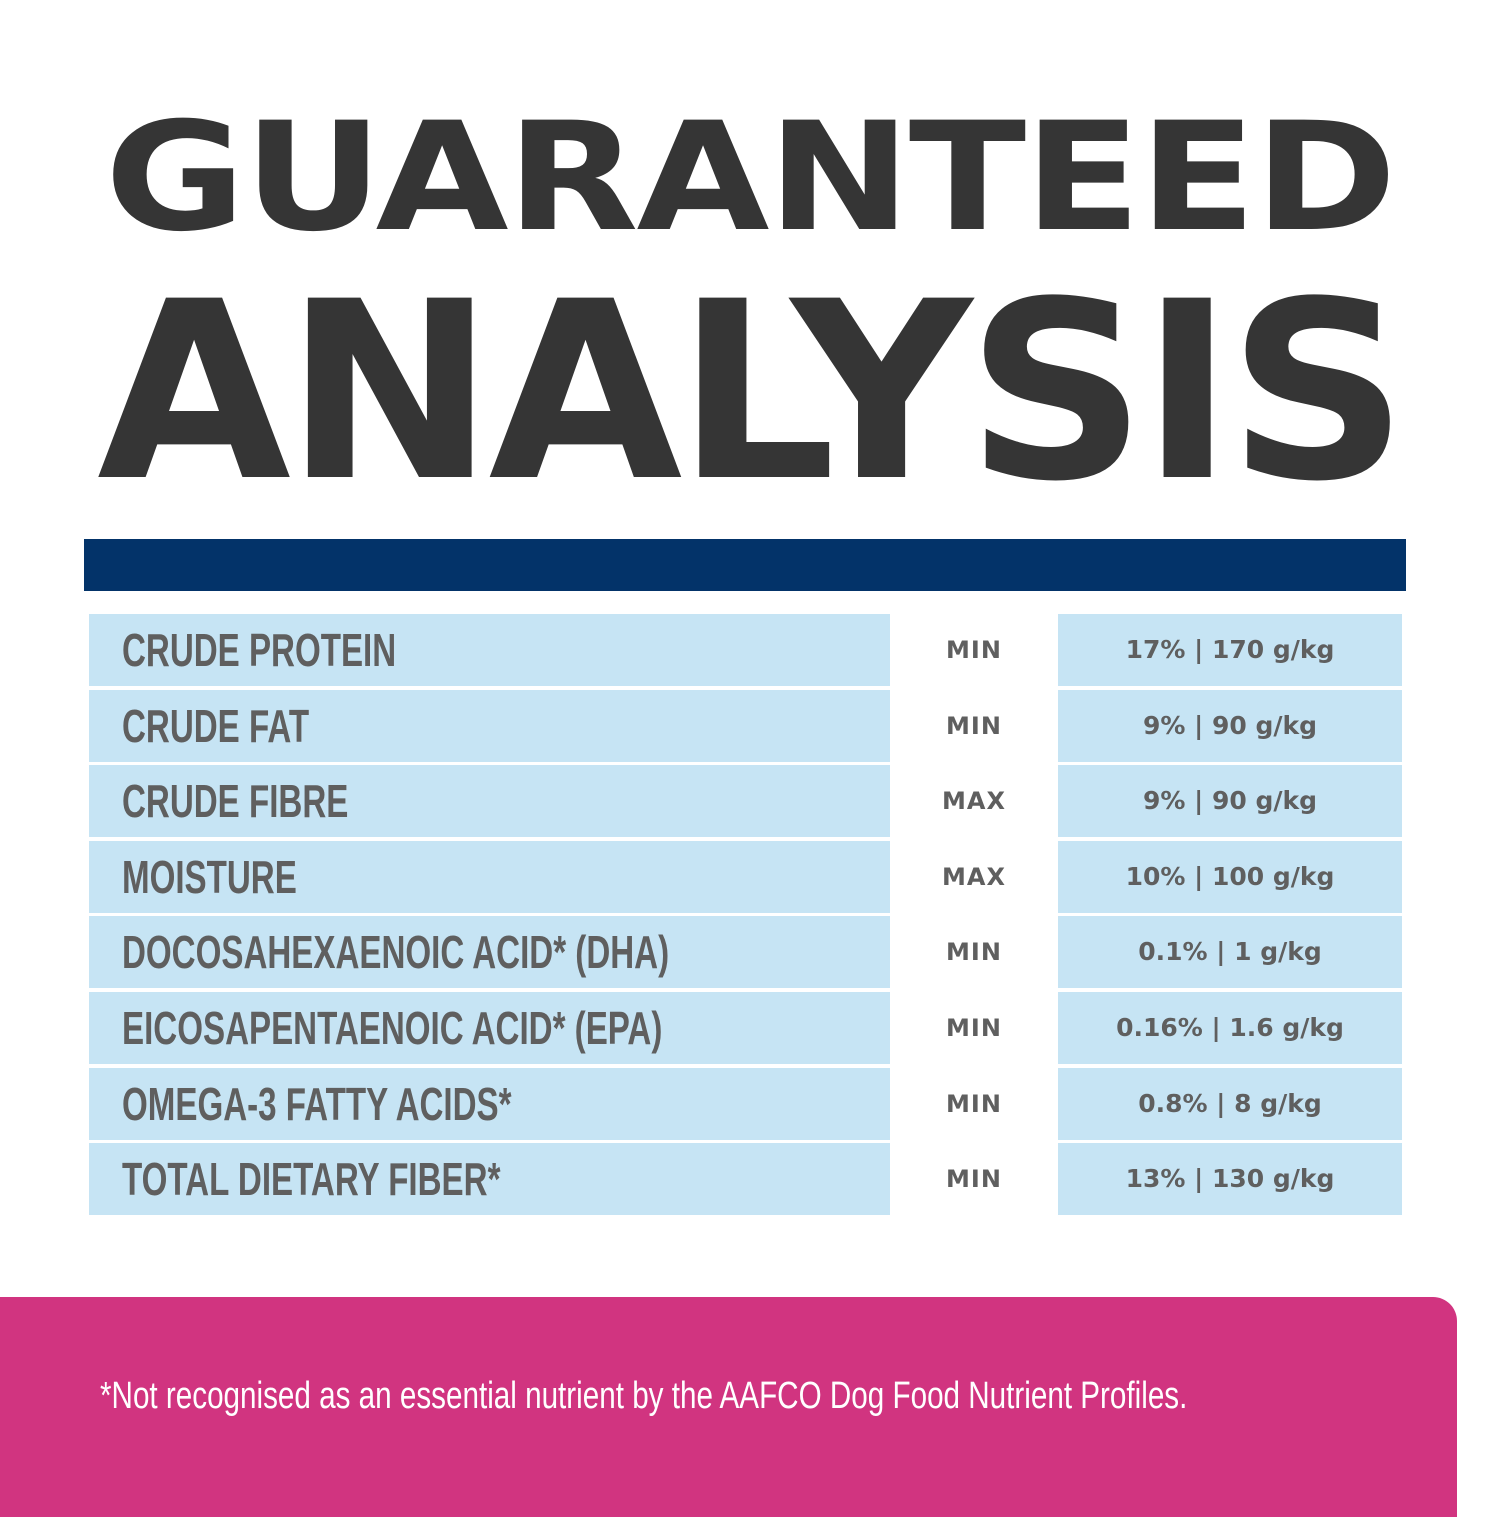 This screenshot has width=1500, height=1517. What do you see at coordinates (216, 725) in the screenshot?
I see `nutrient-name: CRUDE FAT` at bounding box center [216, 725].